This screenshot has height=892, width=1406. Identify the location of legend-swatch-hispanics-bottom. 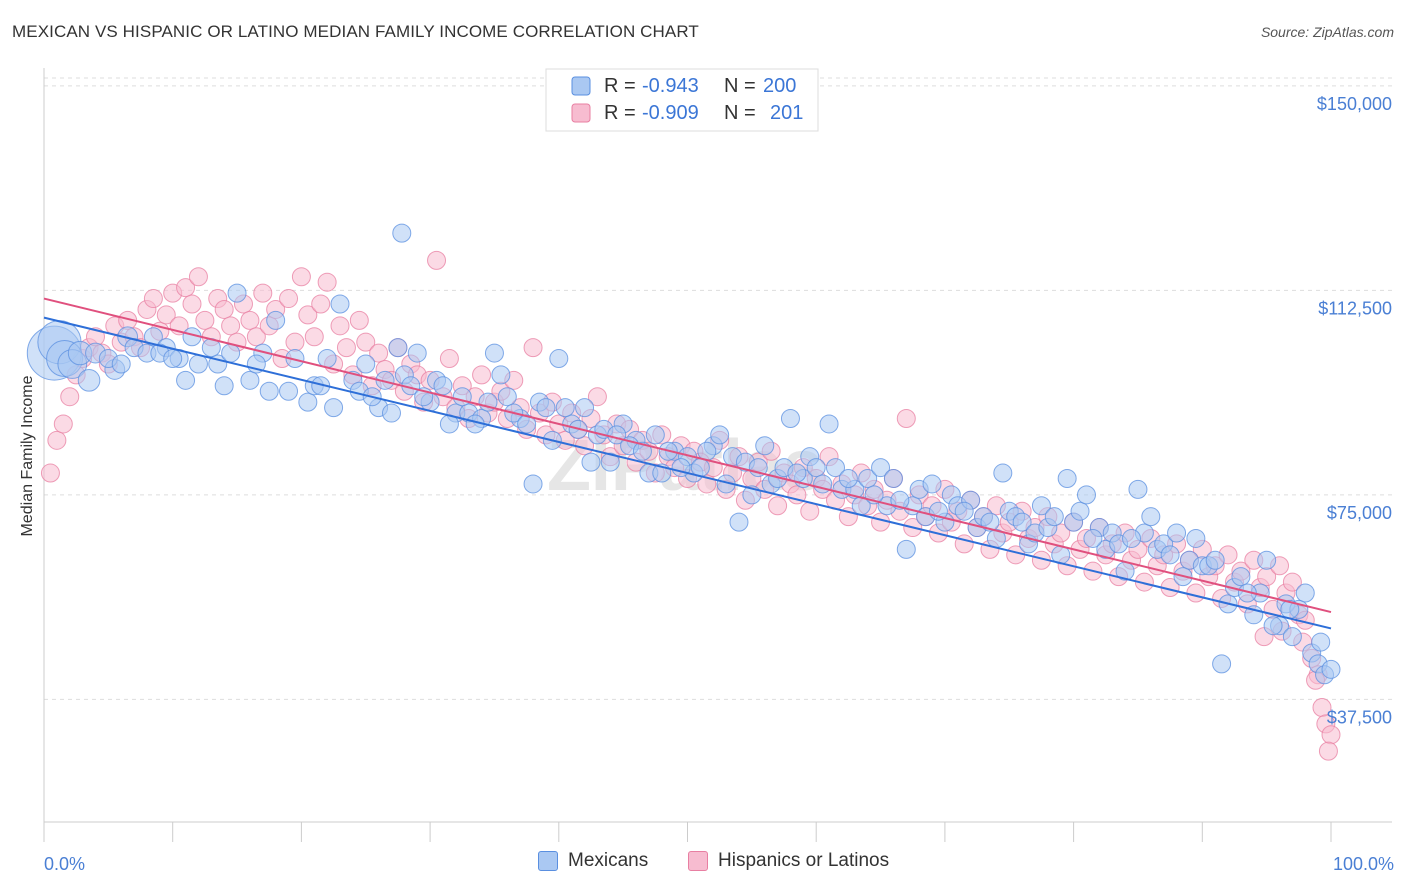
(698, 861).